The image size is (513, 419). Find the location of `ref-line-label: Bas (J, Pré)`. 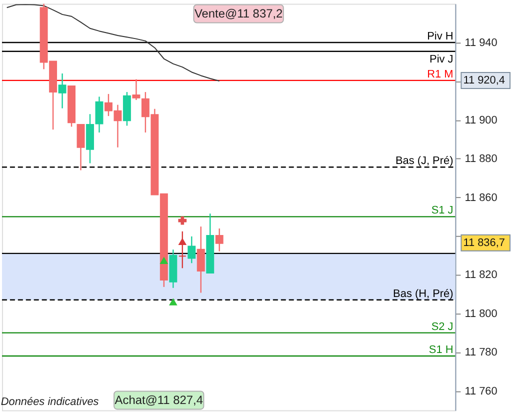

ref-line-label: Bas (J, Pré) is located at coordinates (424, 161).